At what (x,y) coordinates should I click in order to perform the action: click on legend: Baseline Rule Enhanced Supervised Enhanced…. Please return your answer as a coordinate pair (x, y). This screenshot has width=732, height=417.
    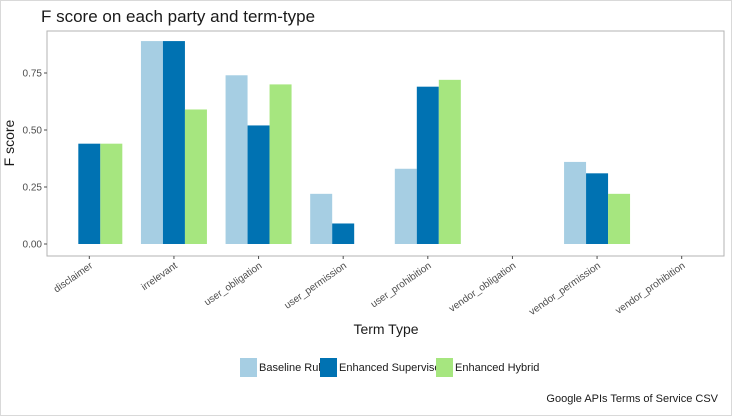
    Looking at the image, I should click on (389, 367).